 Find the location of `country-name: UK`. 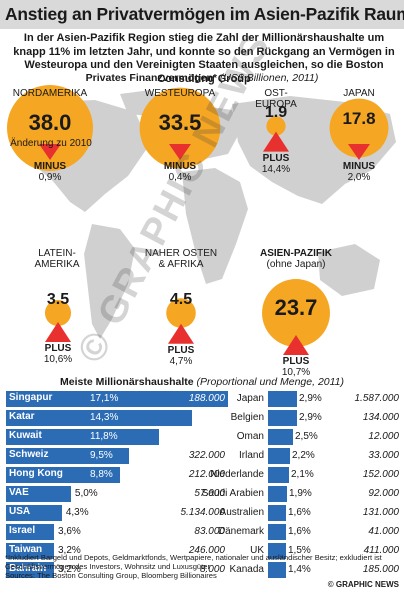

country-name: UK is located at coordinates (257, 550).